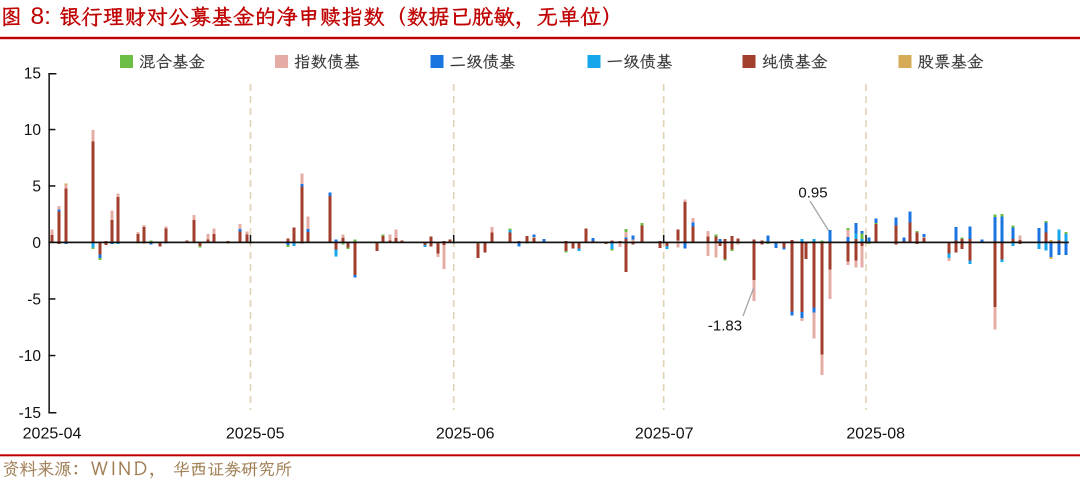 This screenshot has height=480, width=1080. Describe the element at coordinates (41, 16) in the screenshot. I see `svg-text: 8:` at that location.